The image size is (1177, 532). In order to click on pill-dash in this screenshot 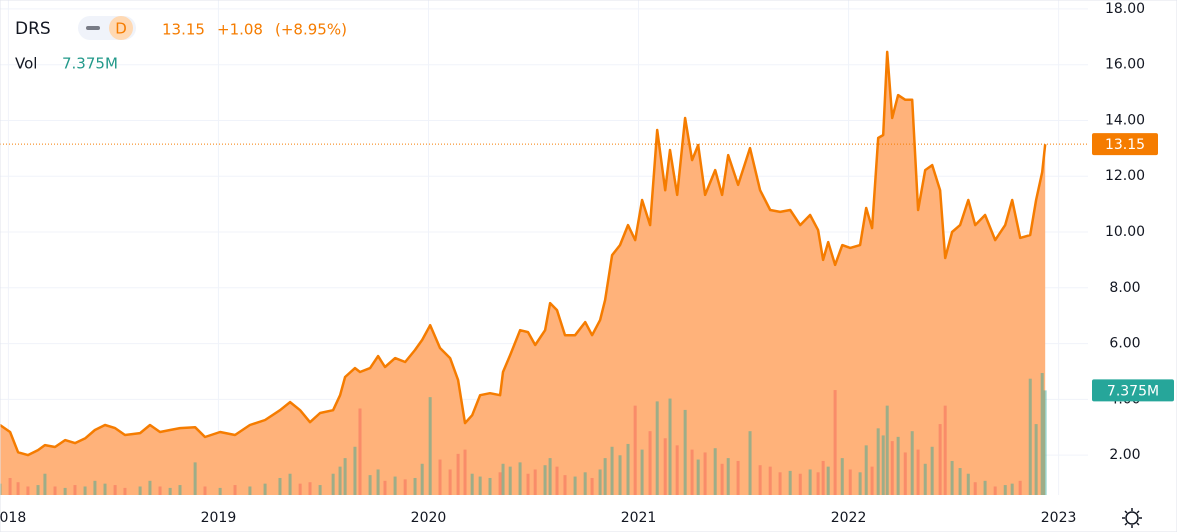, I will do `click(93, 28)`.